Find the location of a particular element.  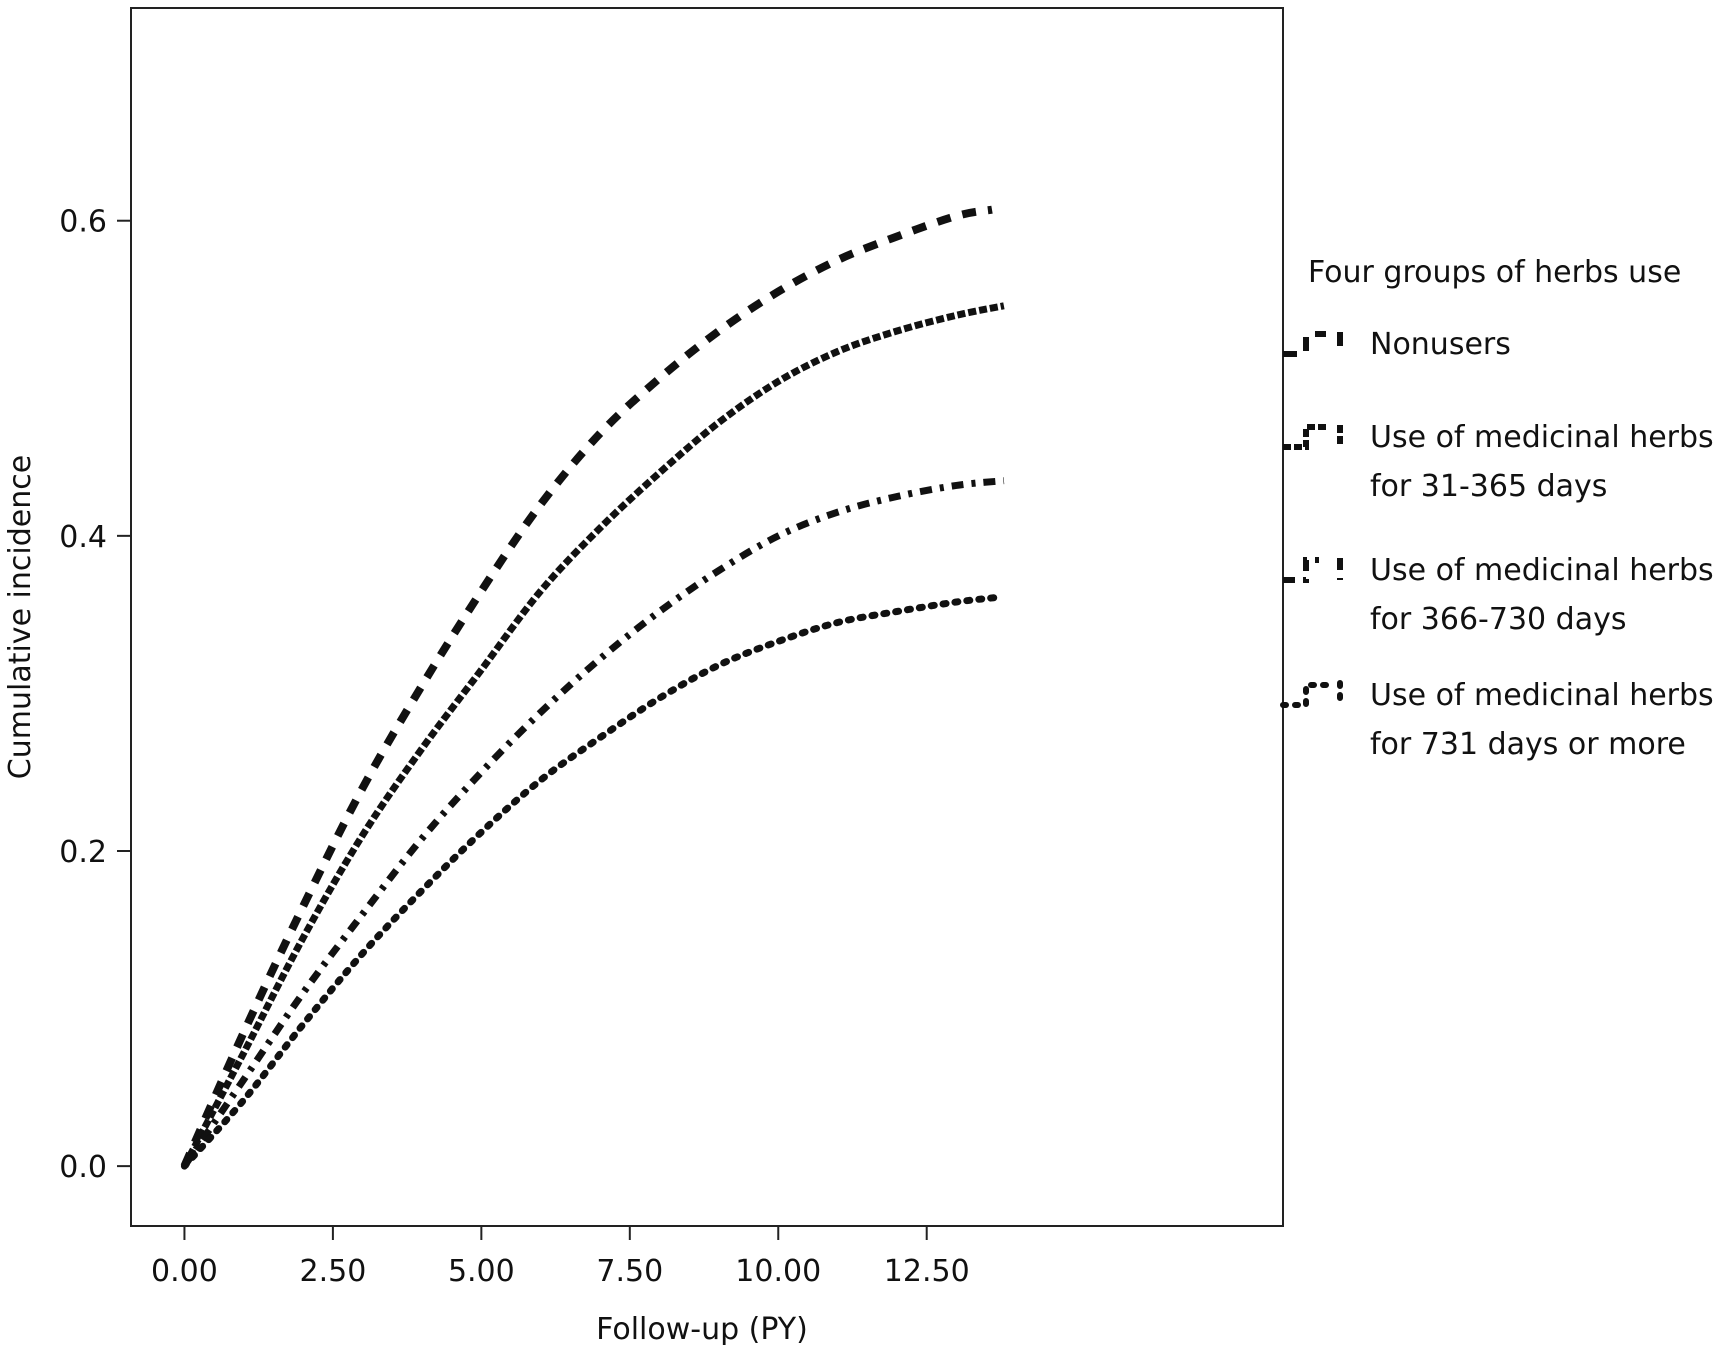

y-tick-label: 0.2 is located at coordinates (83, 852).